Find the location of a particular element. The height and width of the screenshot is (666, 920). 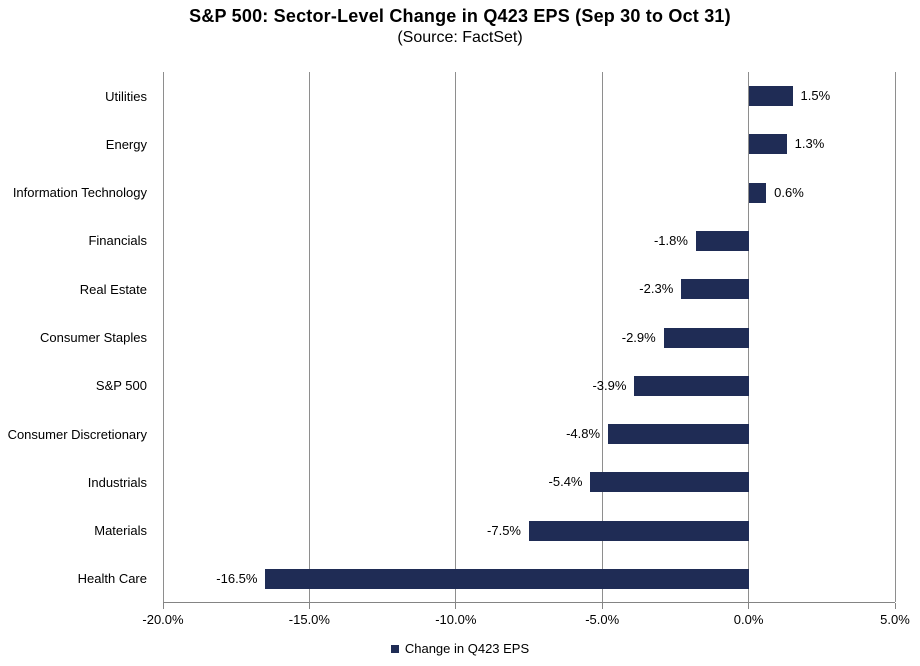

bar-value-label: -3.9% is located at coordinates (609, 385).